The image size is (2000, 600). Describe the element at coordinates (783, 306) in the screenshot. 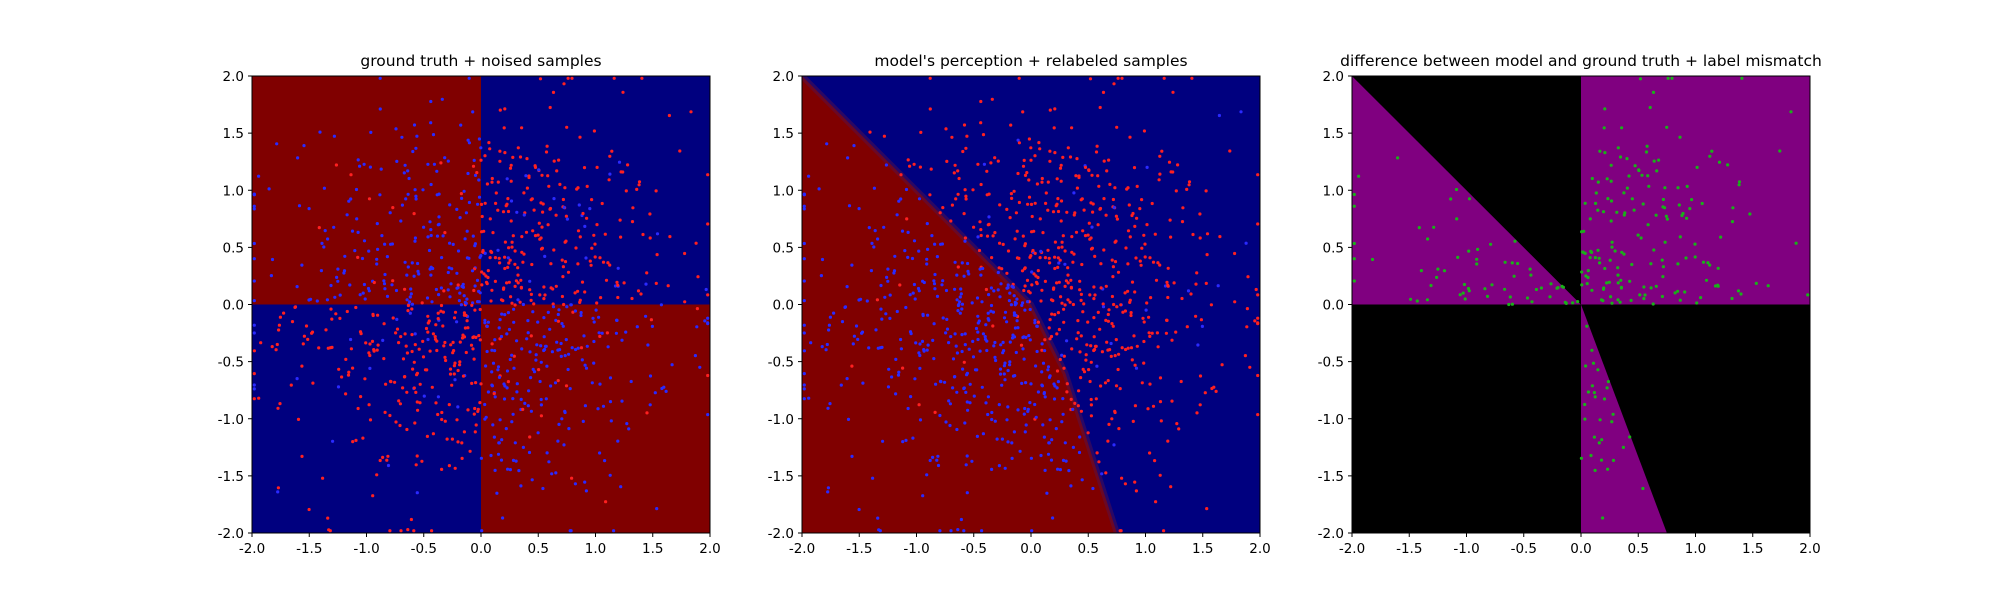

I see `y-tick-label: 0.0` at that location.